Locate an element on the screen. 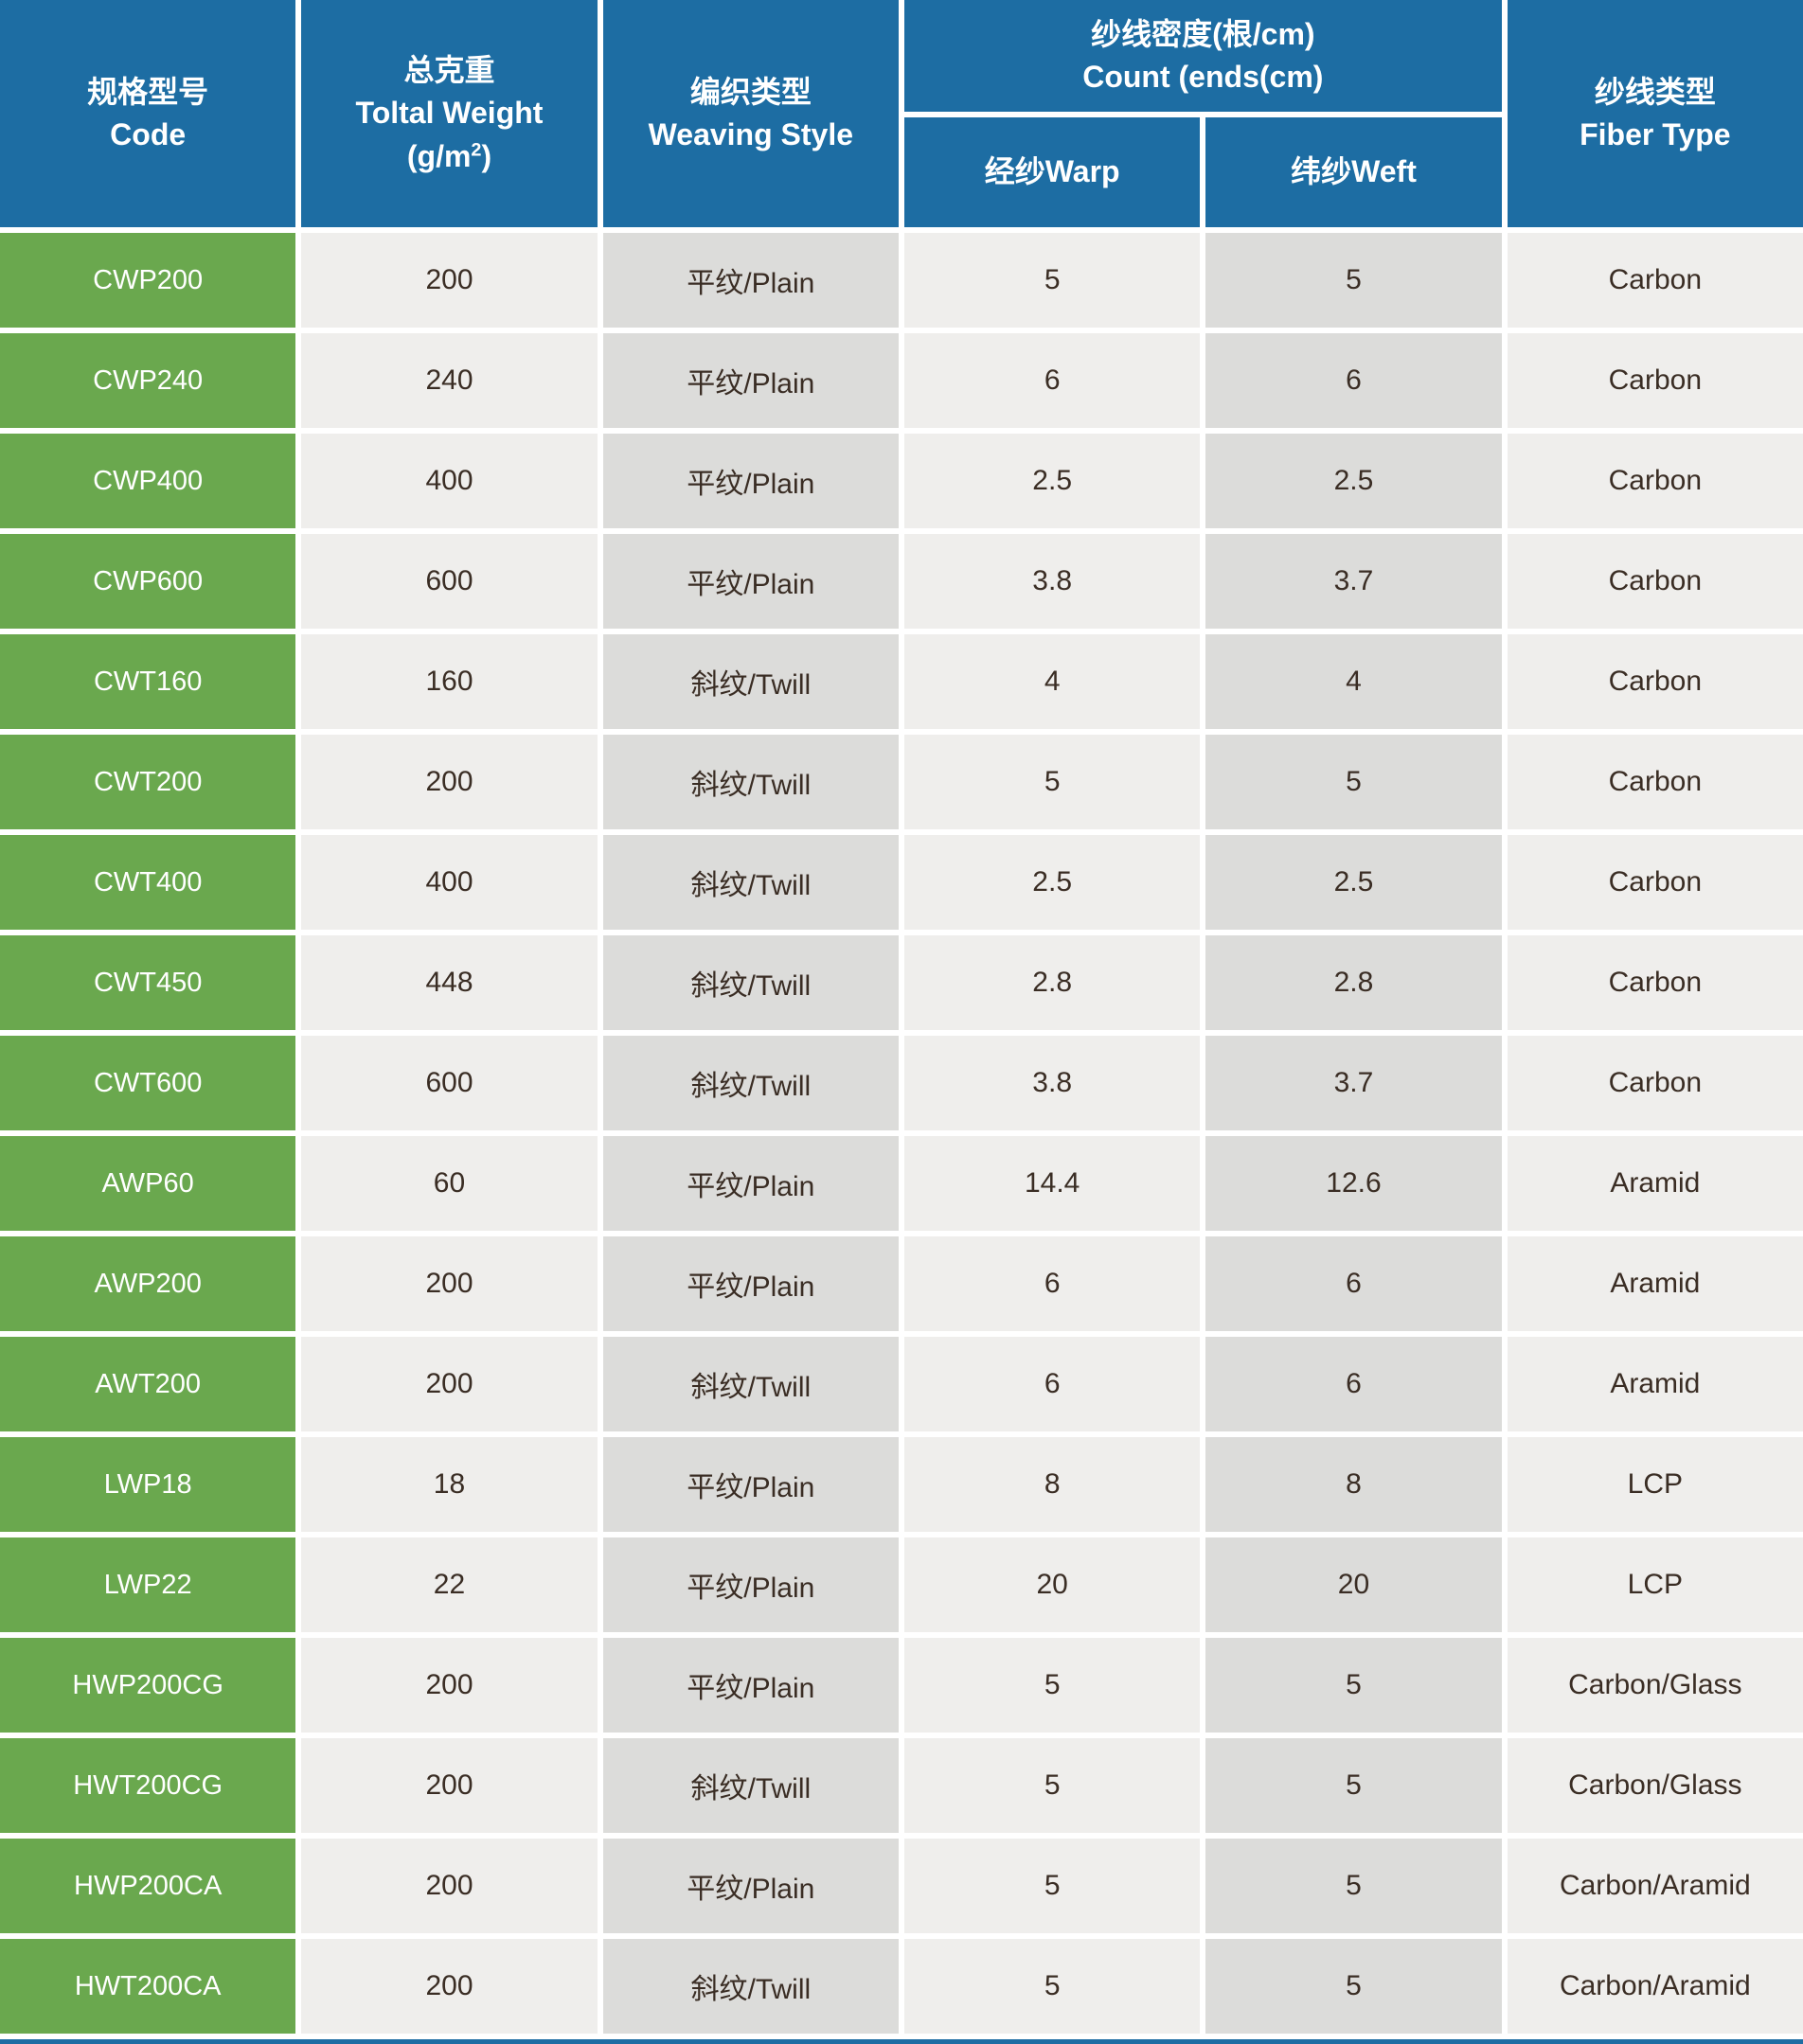  warp-count-cell: 3.8 is located at coordinates (1052, 581).